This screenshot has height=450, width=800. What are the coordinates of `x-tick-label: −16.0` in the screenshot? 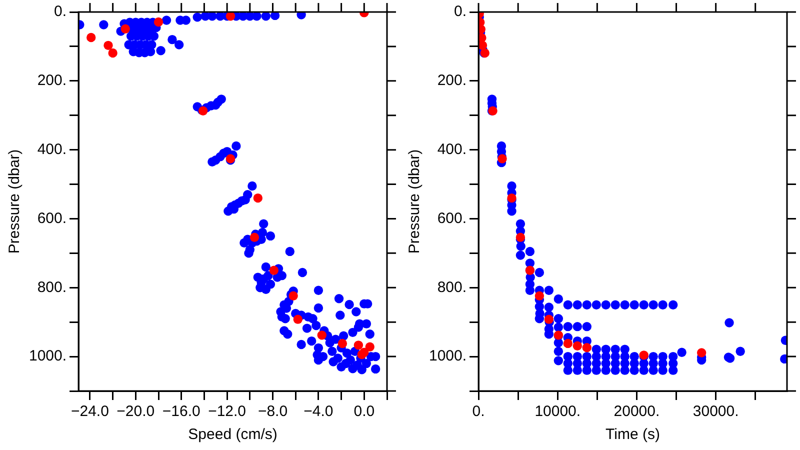 It's located at (181, 411).